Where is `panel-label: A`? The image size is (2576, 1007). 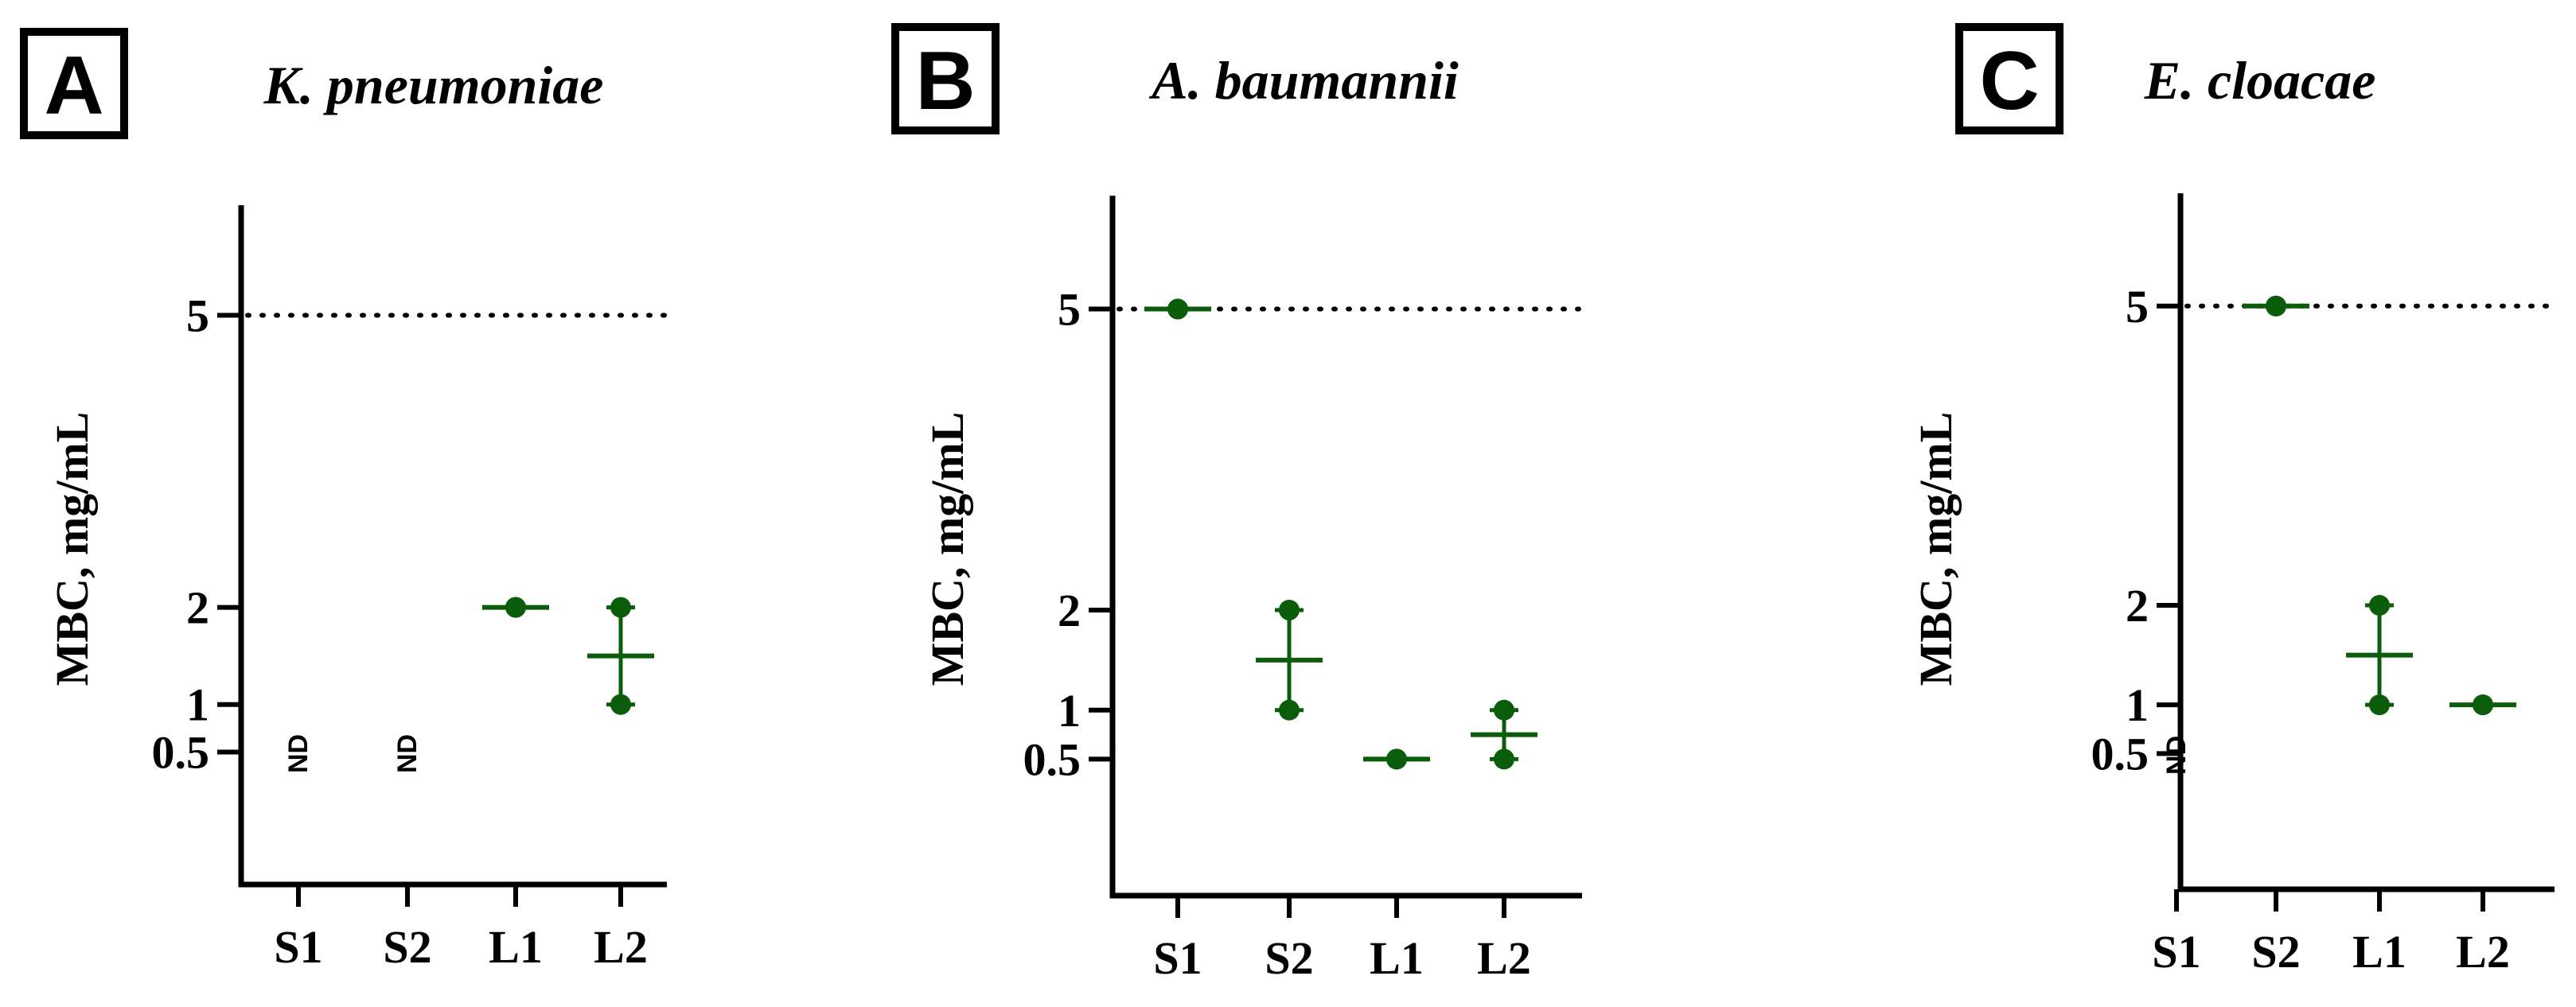 panel-label: A is located at coordinates (73, 86).